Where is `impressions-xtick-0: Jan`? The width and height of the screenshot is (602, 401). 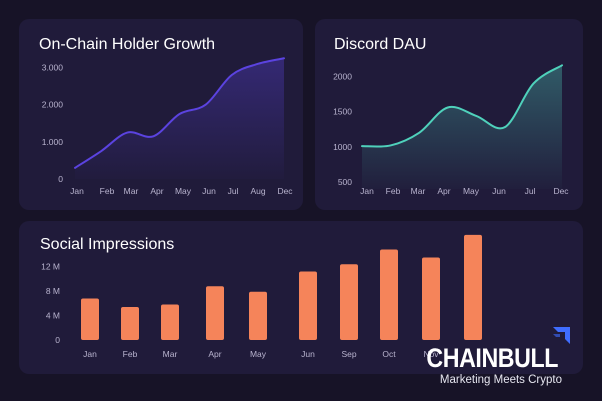 impressions-xtick-0: Jan is located at coordinates (90, 354).